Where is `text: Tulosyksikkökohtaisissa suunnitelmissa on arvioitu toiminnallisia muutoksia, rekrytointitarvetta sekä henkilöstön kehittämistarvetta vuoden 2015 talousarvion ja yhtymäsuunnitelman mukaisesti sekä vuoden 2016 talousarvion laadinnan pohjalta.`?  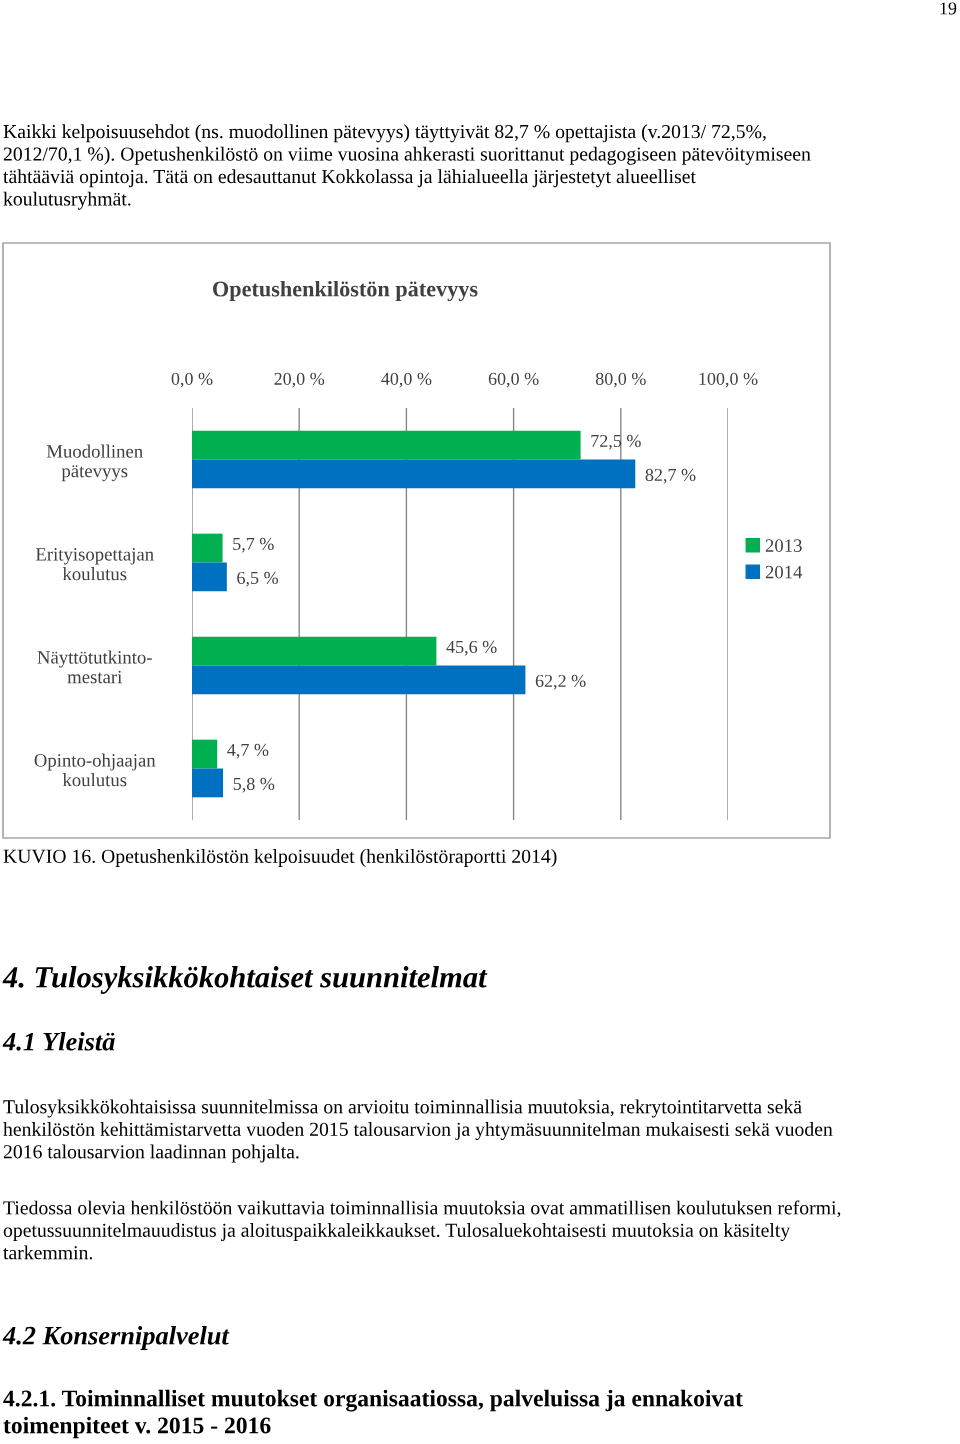 text: Tulosyksikkökohtaisissa suunnitelmissa on arvioitu toiminnallisia muutoksia, rekrytointitarvetta sekä henkilöstön kehittämistarvetta vuoden 2015 talousarvion ja yhtymäsuunnitelman mukaisesti sekä vuoden 2016 talousarvion laadinnan pohjalta. is located at coordinates (418, 1131).